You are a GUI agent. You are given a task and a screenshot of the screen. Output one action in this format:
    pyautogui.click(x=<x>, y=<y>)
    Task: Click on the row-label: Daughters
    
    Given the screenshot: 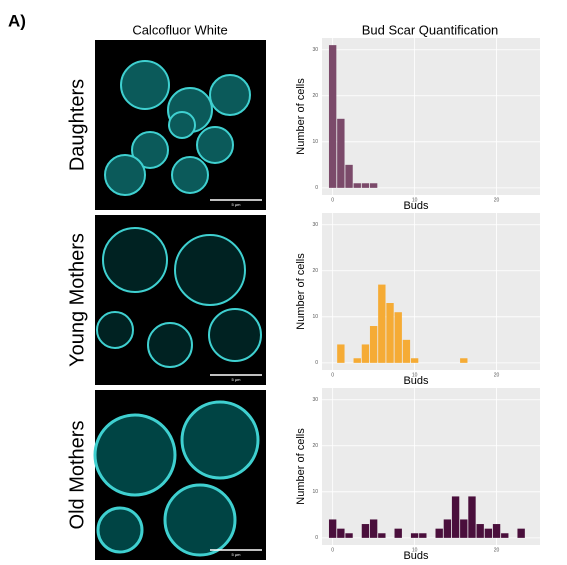 What is the action you would take?
    pyautogui.click(x=77, y=125)
    